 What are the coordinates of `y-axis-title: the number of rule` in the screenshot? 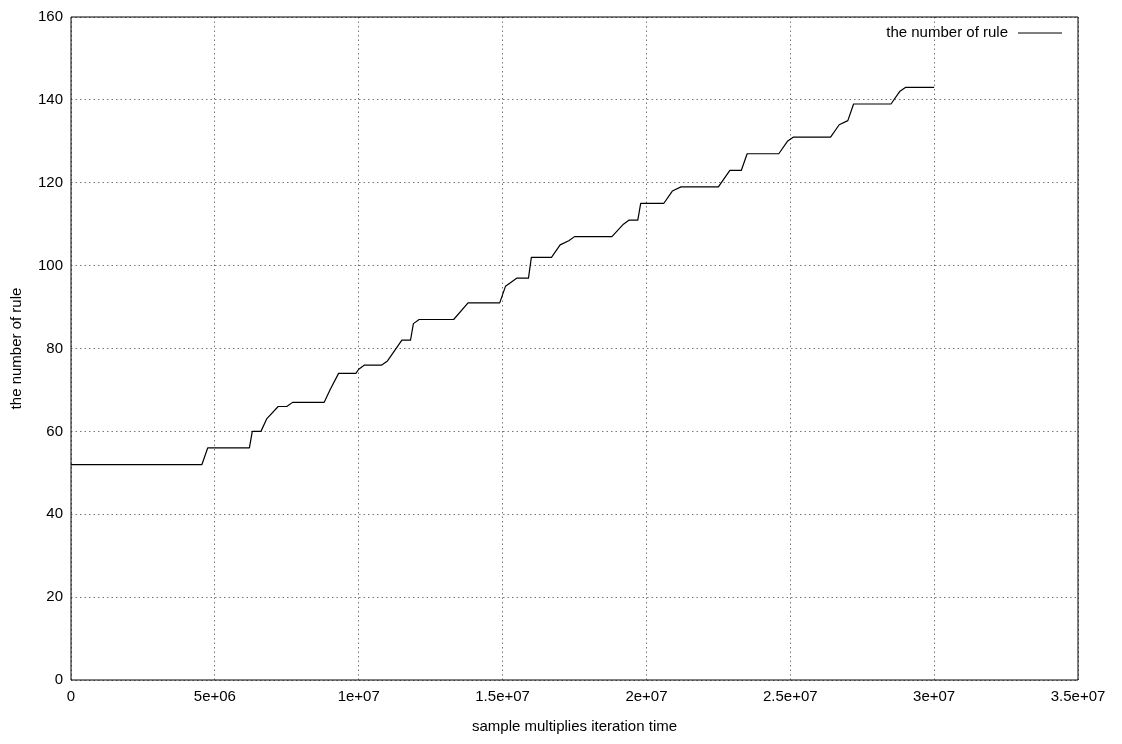 It's located at (16, 348).